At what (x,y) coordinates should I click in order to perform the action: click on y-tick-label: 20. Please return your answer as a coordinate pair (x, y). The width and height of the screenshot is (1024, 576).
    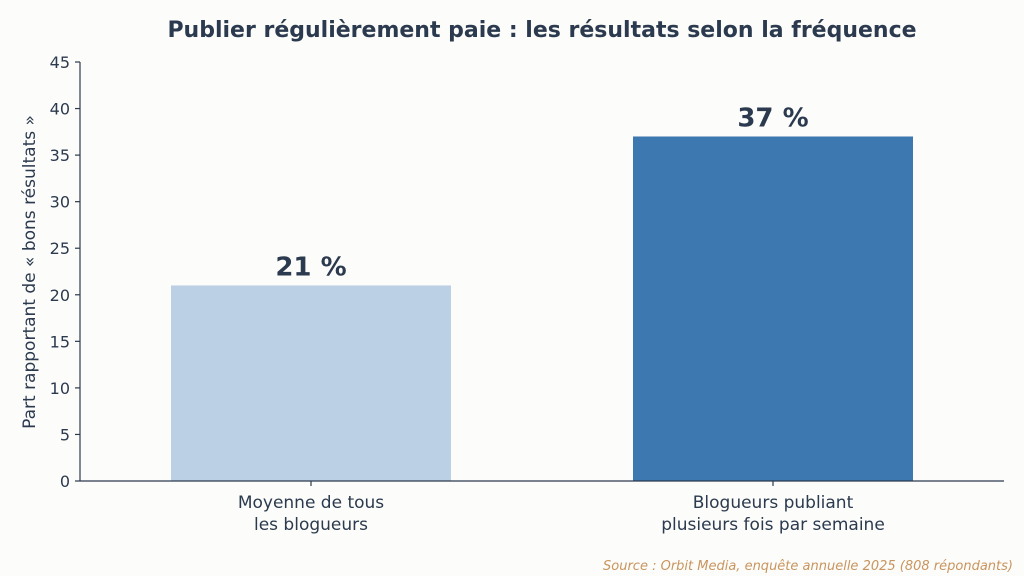
    Looking at the image, I should click on (60, 295).